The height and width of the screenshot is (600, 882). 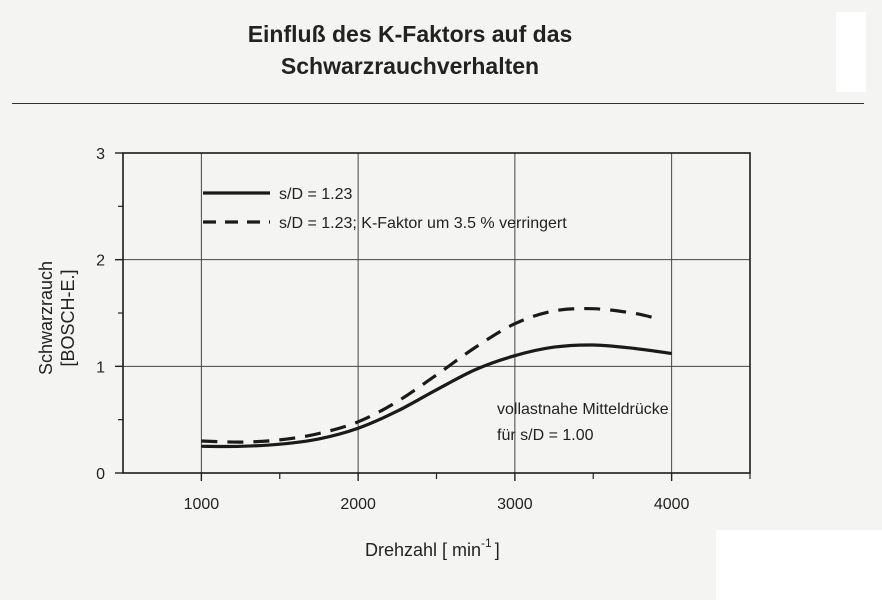 What do you see at coordinates (100, 474) in the screenshot?
I see `y-tick-label: 0` at bounding box center [100, 474].